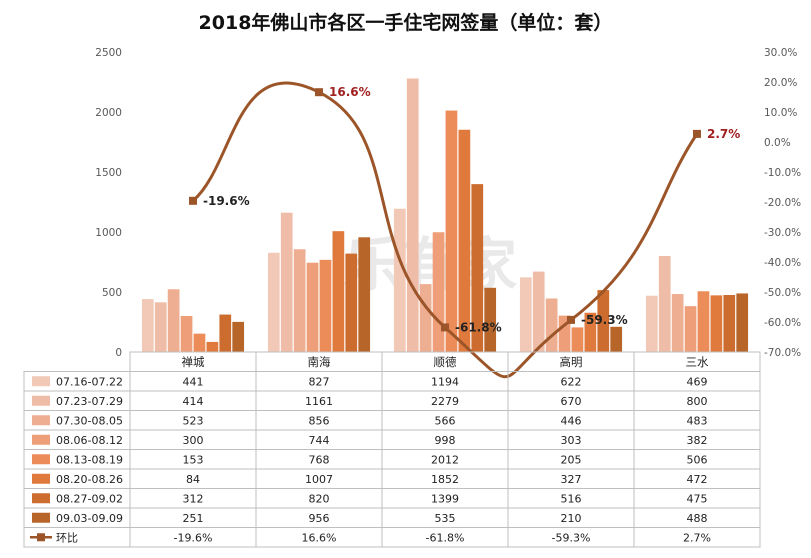  I want to click on y-right-tick-label: 10.0%, so click(780, 113).